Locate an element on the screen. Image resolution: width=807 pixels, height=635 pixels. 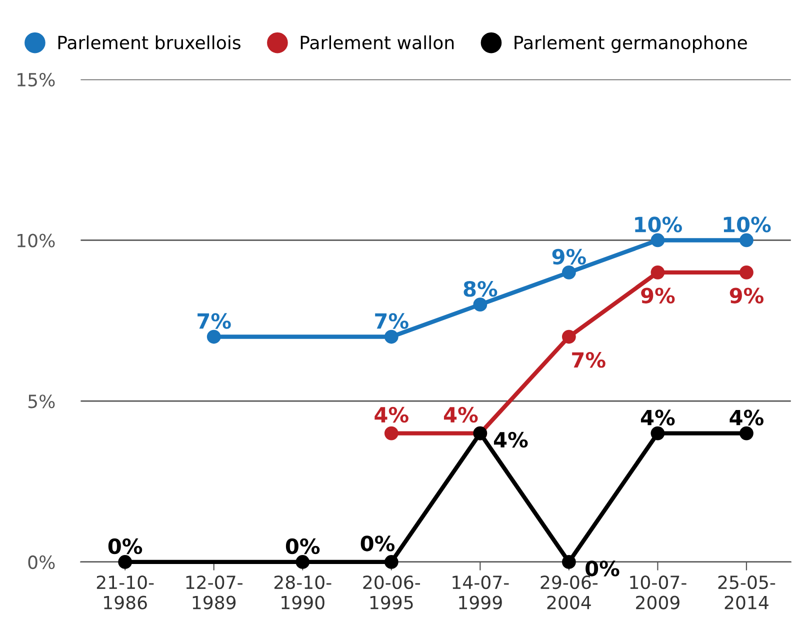
y-tick-label: 10% is located at coordinates (36, 241).